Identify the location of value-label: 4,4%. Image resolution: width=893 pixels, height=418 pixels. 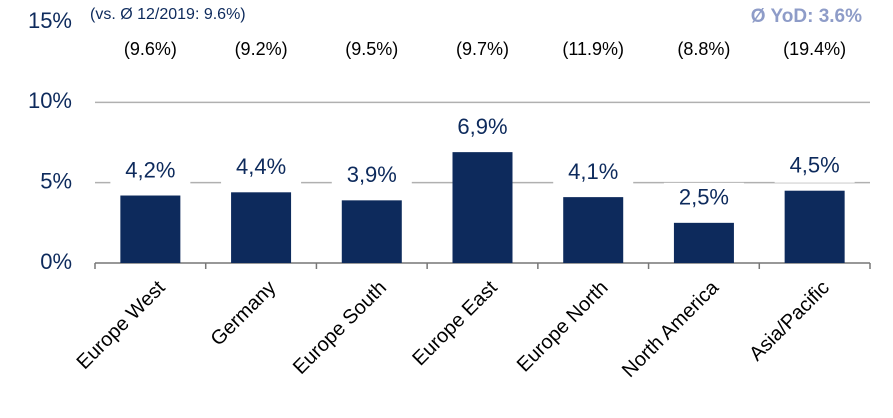
(261, 166).